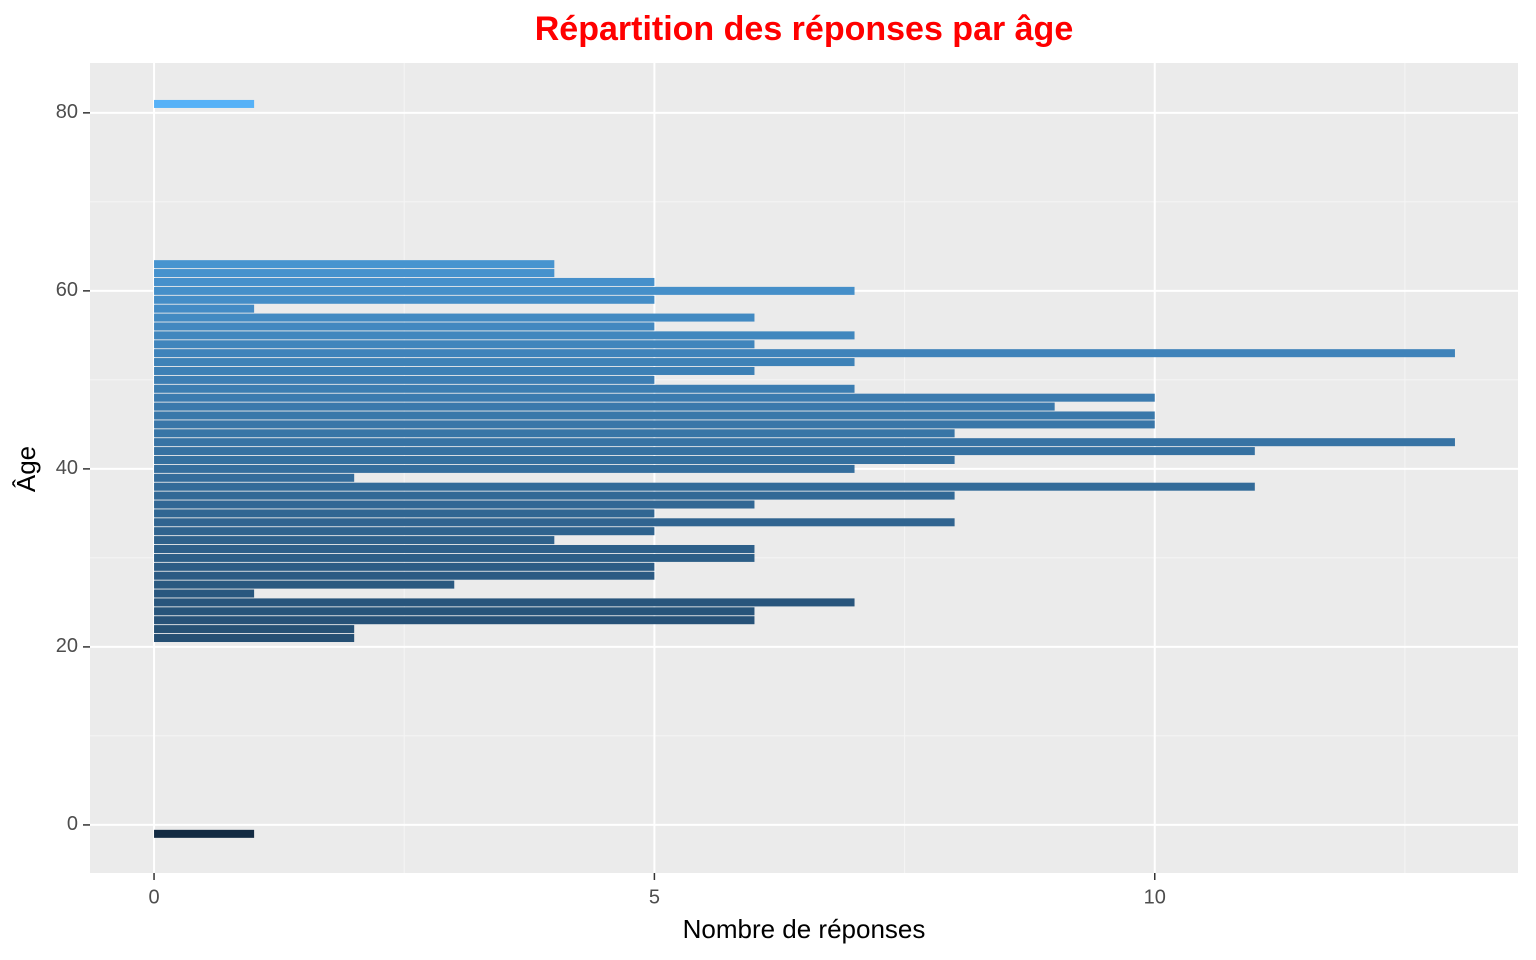 The height and width of the screenshot is (960, 1536). Describe the element at coordinates (804, 29) in the screenshot. I see `chart-title: Répartition des réponses par âge` at that location.